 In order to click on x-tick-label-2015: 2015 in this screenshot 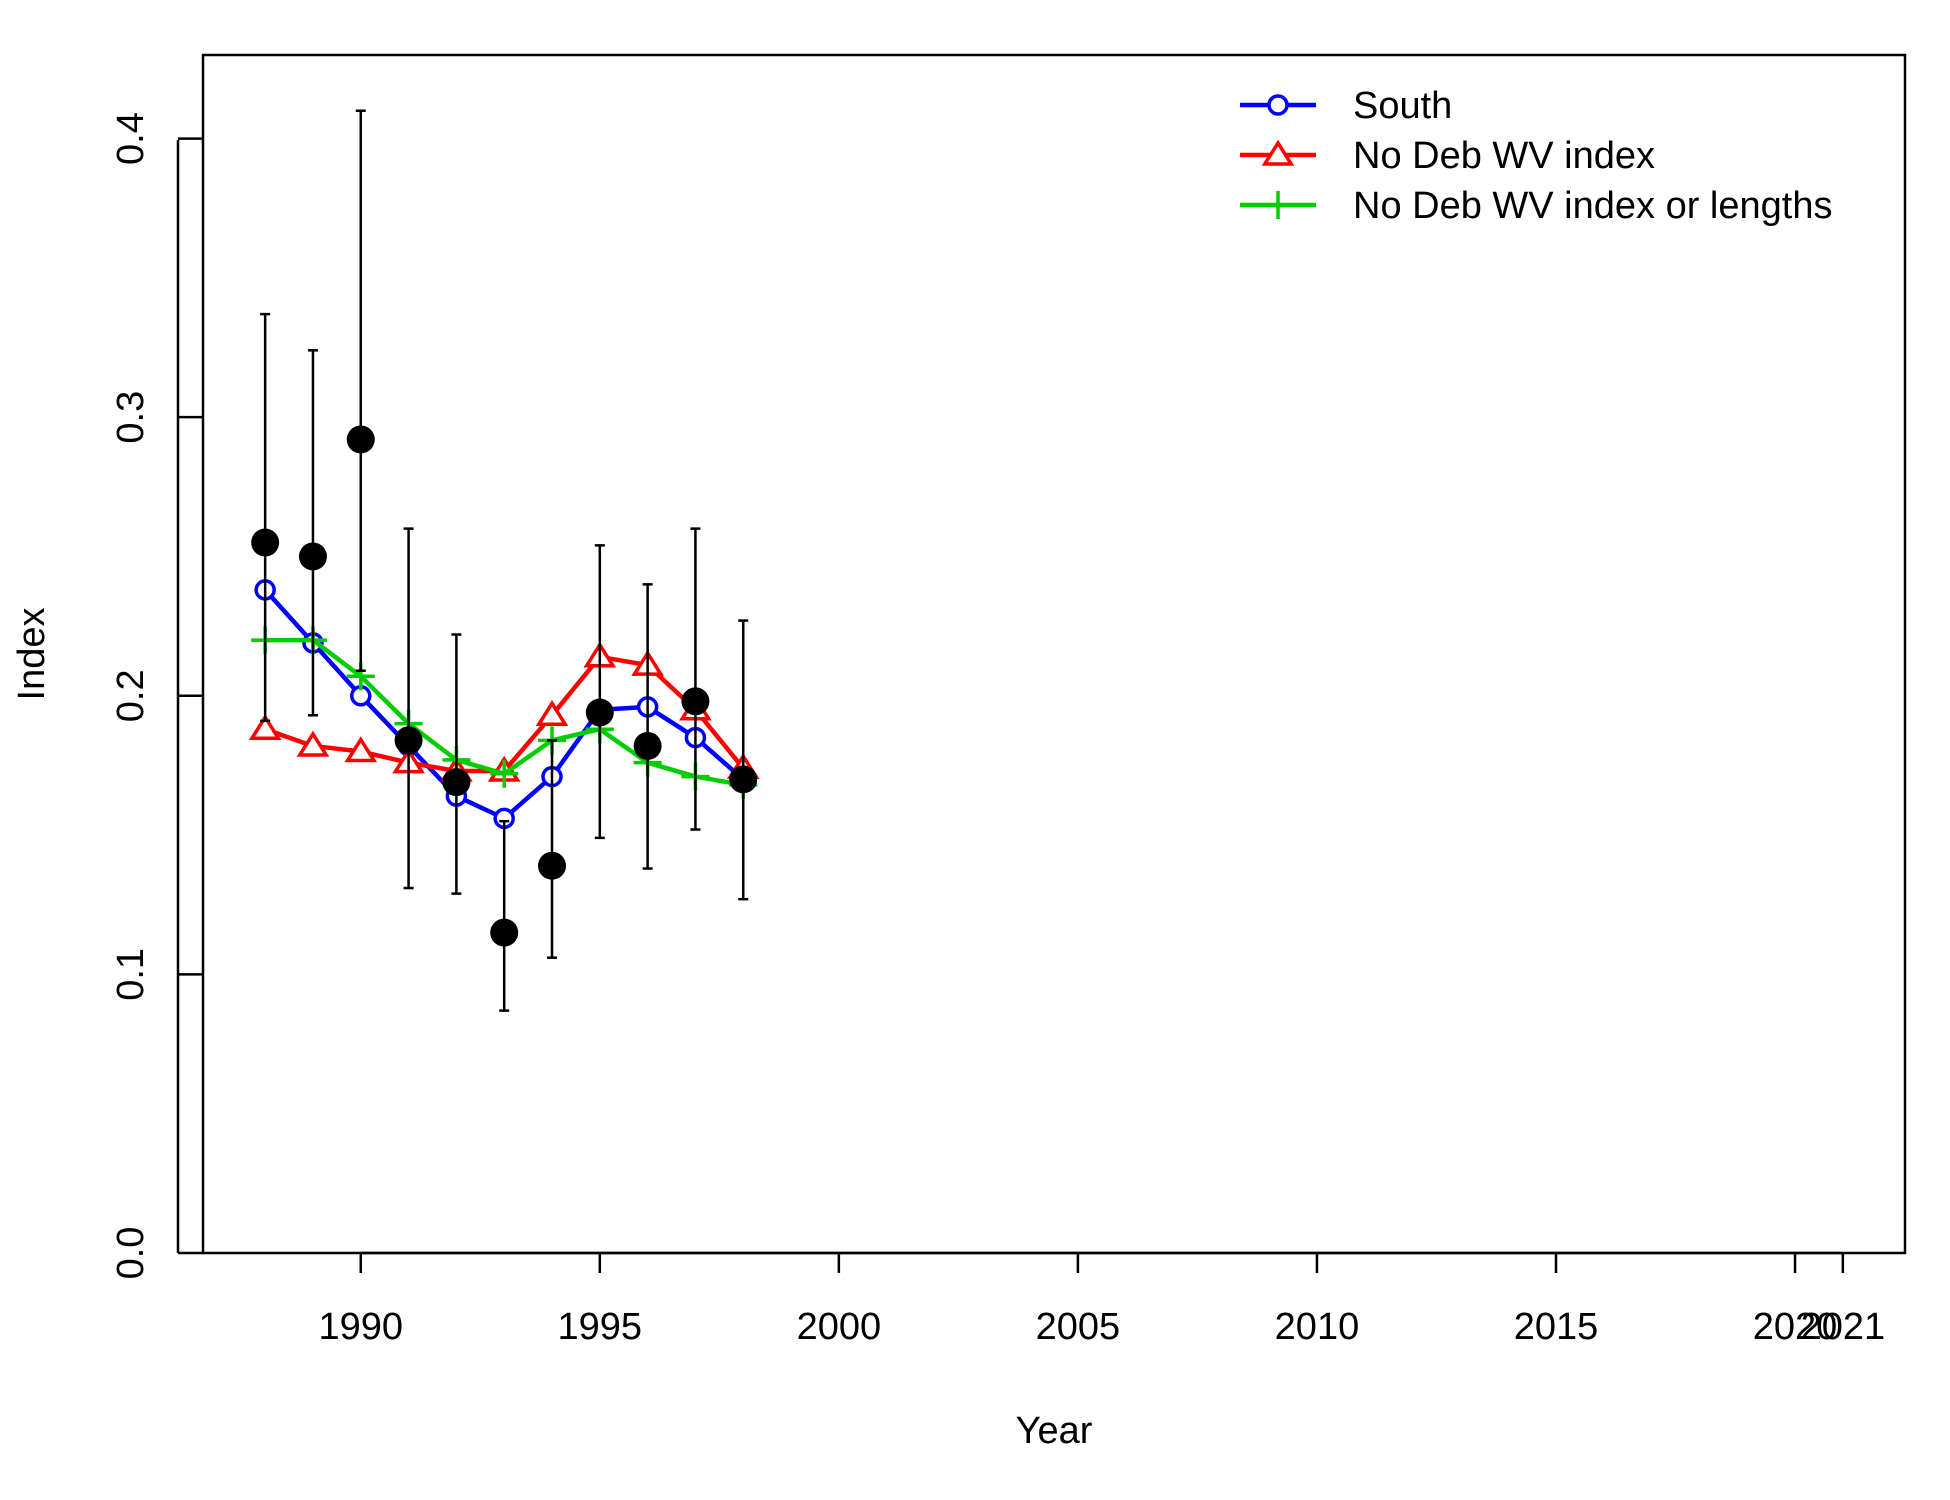, I will do `click(1556, 1327)`.